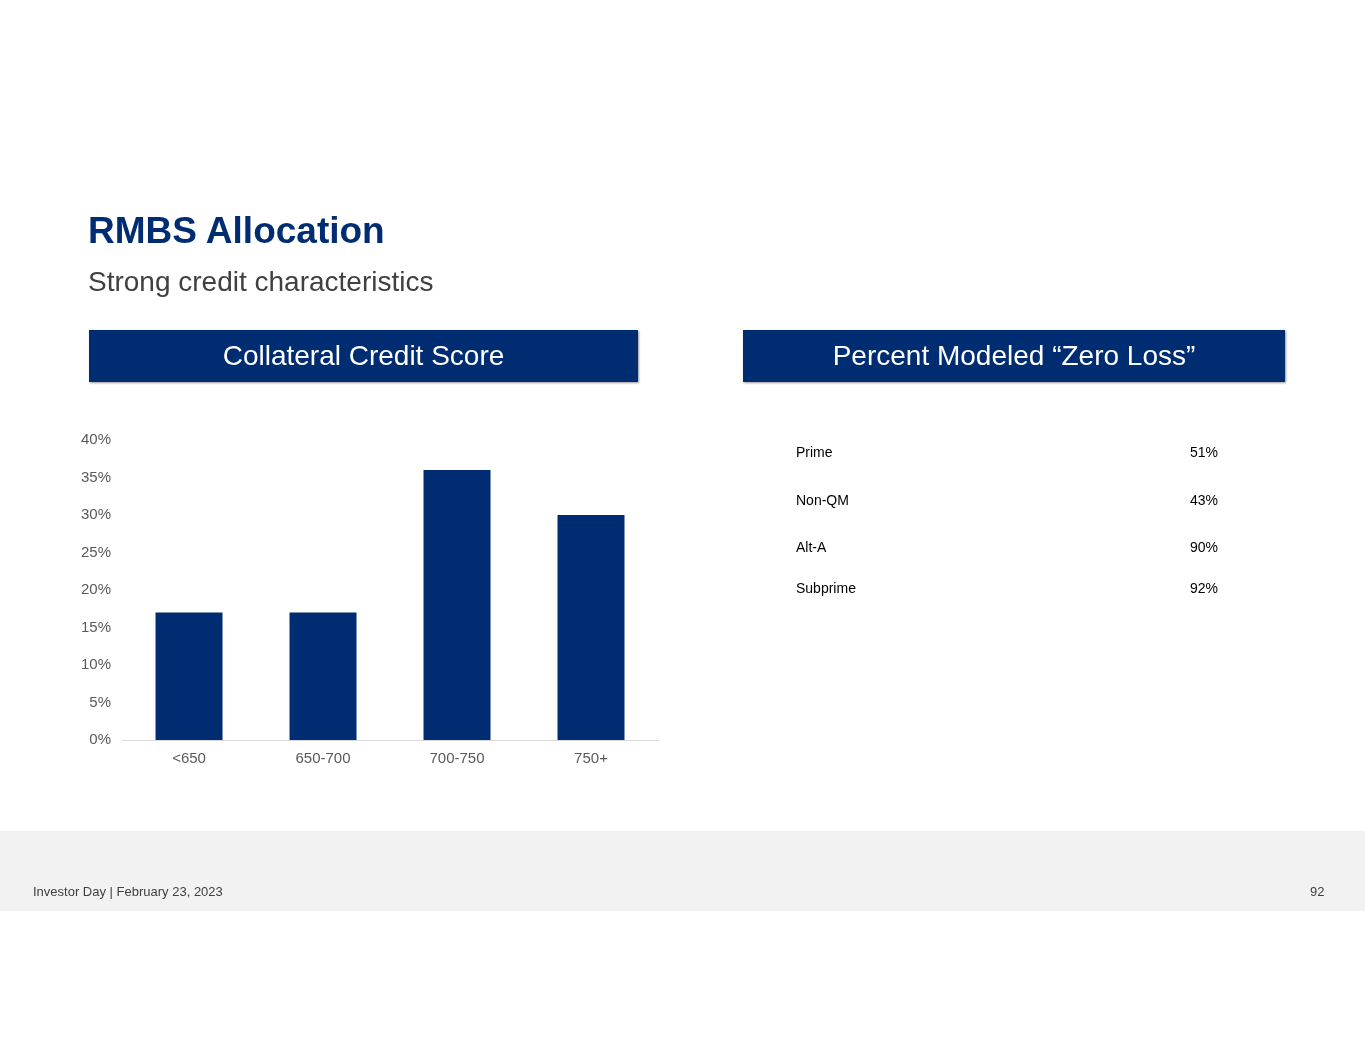  I want to click on text: 92%, so click(1203, 588).